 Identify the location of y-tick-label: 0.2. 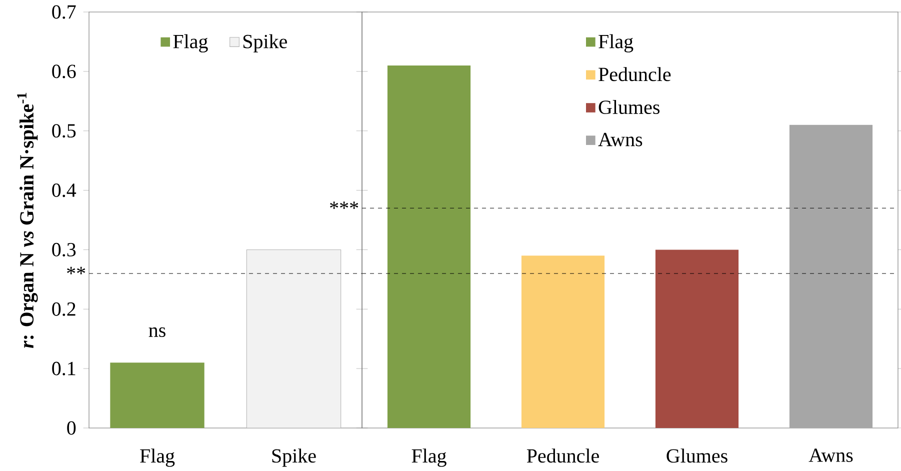
(64, 309).